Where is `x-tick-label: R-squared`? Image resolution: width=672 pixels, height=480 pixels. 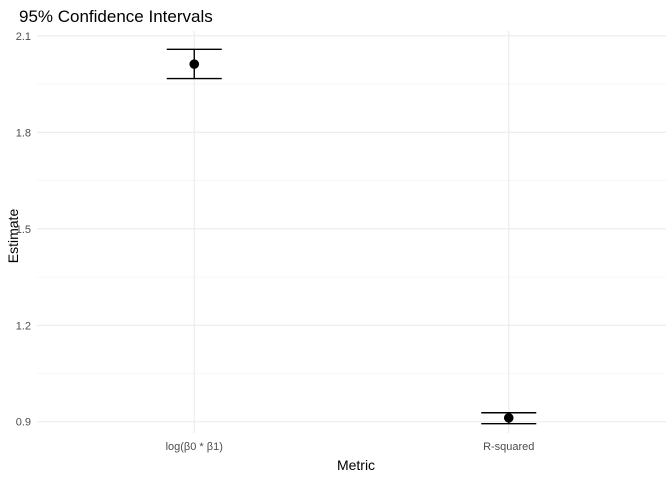 x-tick-label: R-squared is located at coordinates (508, 447).